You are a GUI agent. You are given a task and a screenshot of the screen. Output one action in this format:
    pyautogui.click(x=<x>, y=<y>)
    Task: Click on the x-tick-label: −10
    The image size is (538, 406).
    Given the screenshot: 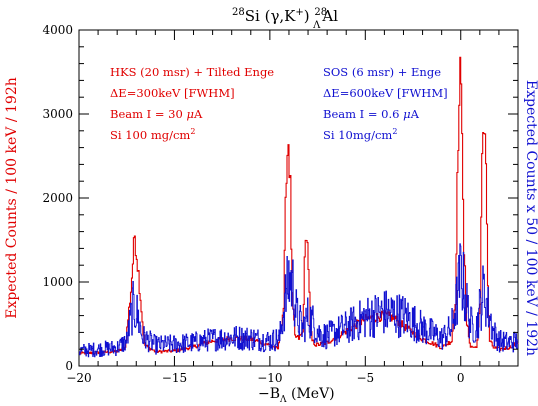 What is the action you would take?
    pyautogui.click(x=269, y=378)
    